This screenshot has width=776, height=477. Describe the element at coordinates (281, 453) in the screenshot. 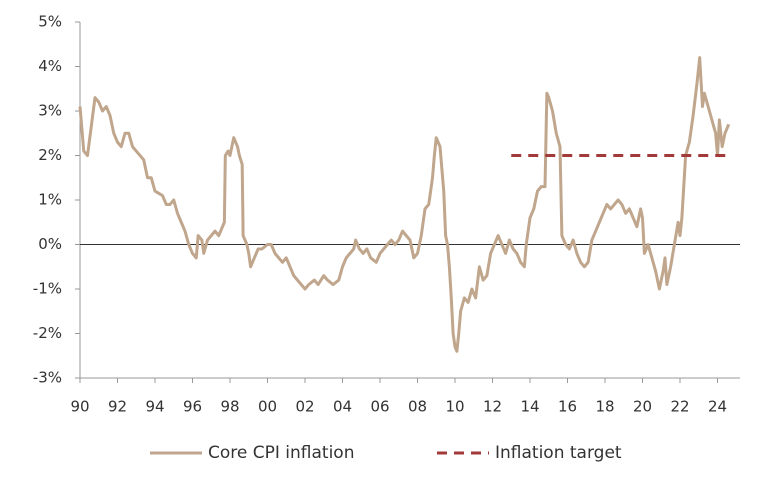

I see `legend-label: Core CPI inflation` at that location.